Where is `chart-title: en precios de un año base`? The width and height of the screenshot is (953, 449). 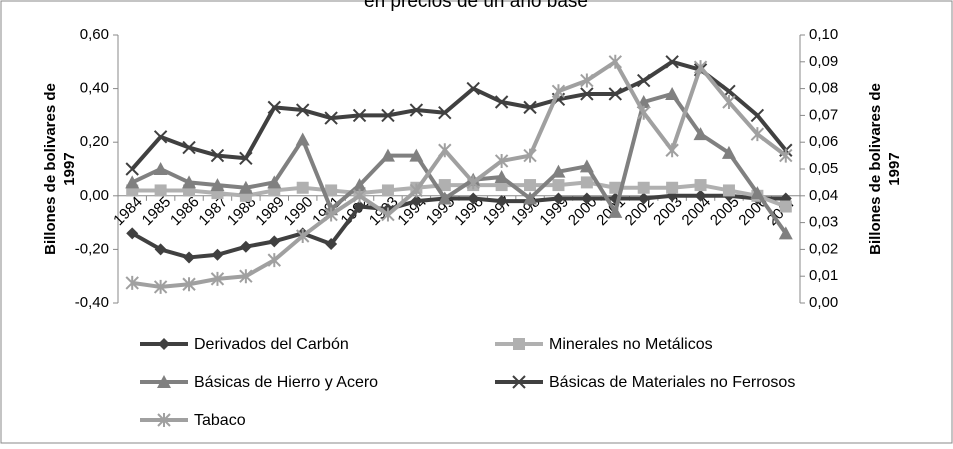
chart-title: en precios de un año base is located at coordinates (476, 6).